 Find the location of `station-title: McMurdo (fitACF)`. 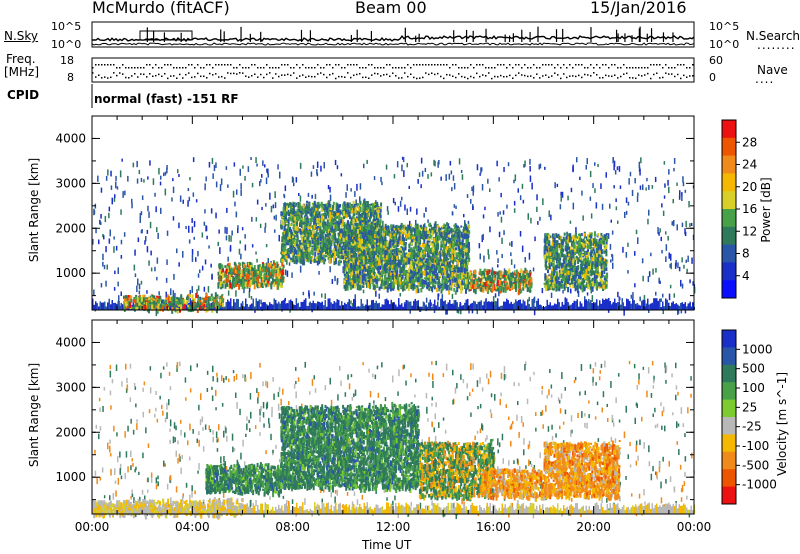

station-title: McMurdo (fitACF) is located at coordinates (161, 8).